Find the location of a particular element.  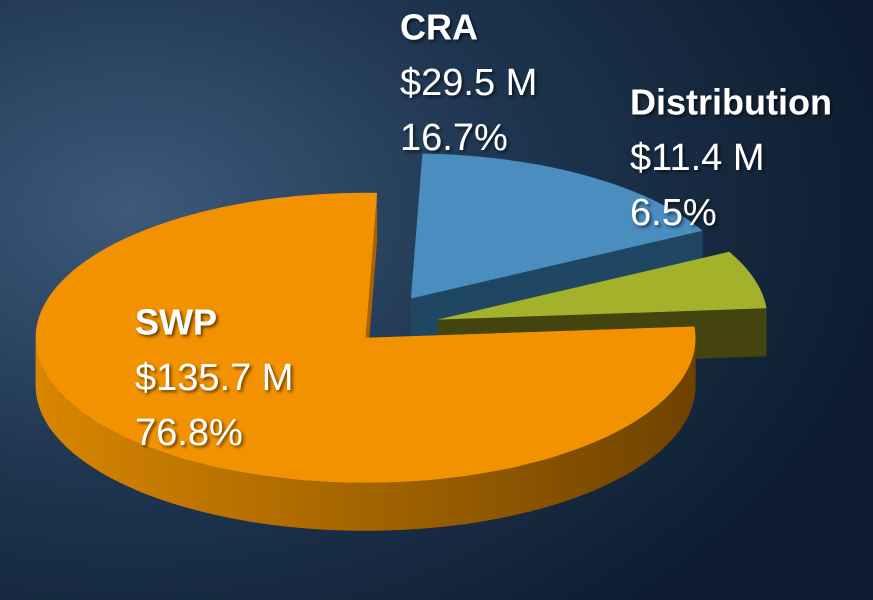

slice-cut-face is located at coordinates (371, 289).